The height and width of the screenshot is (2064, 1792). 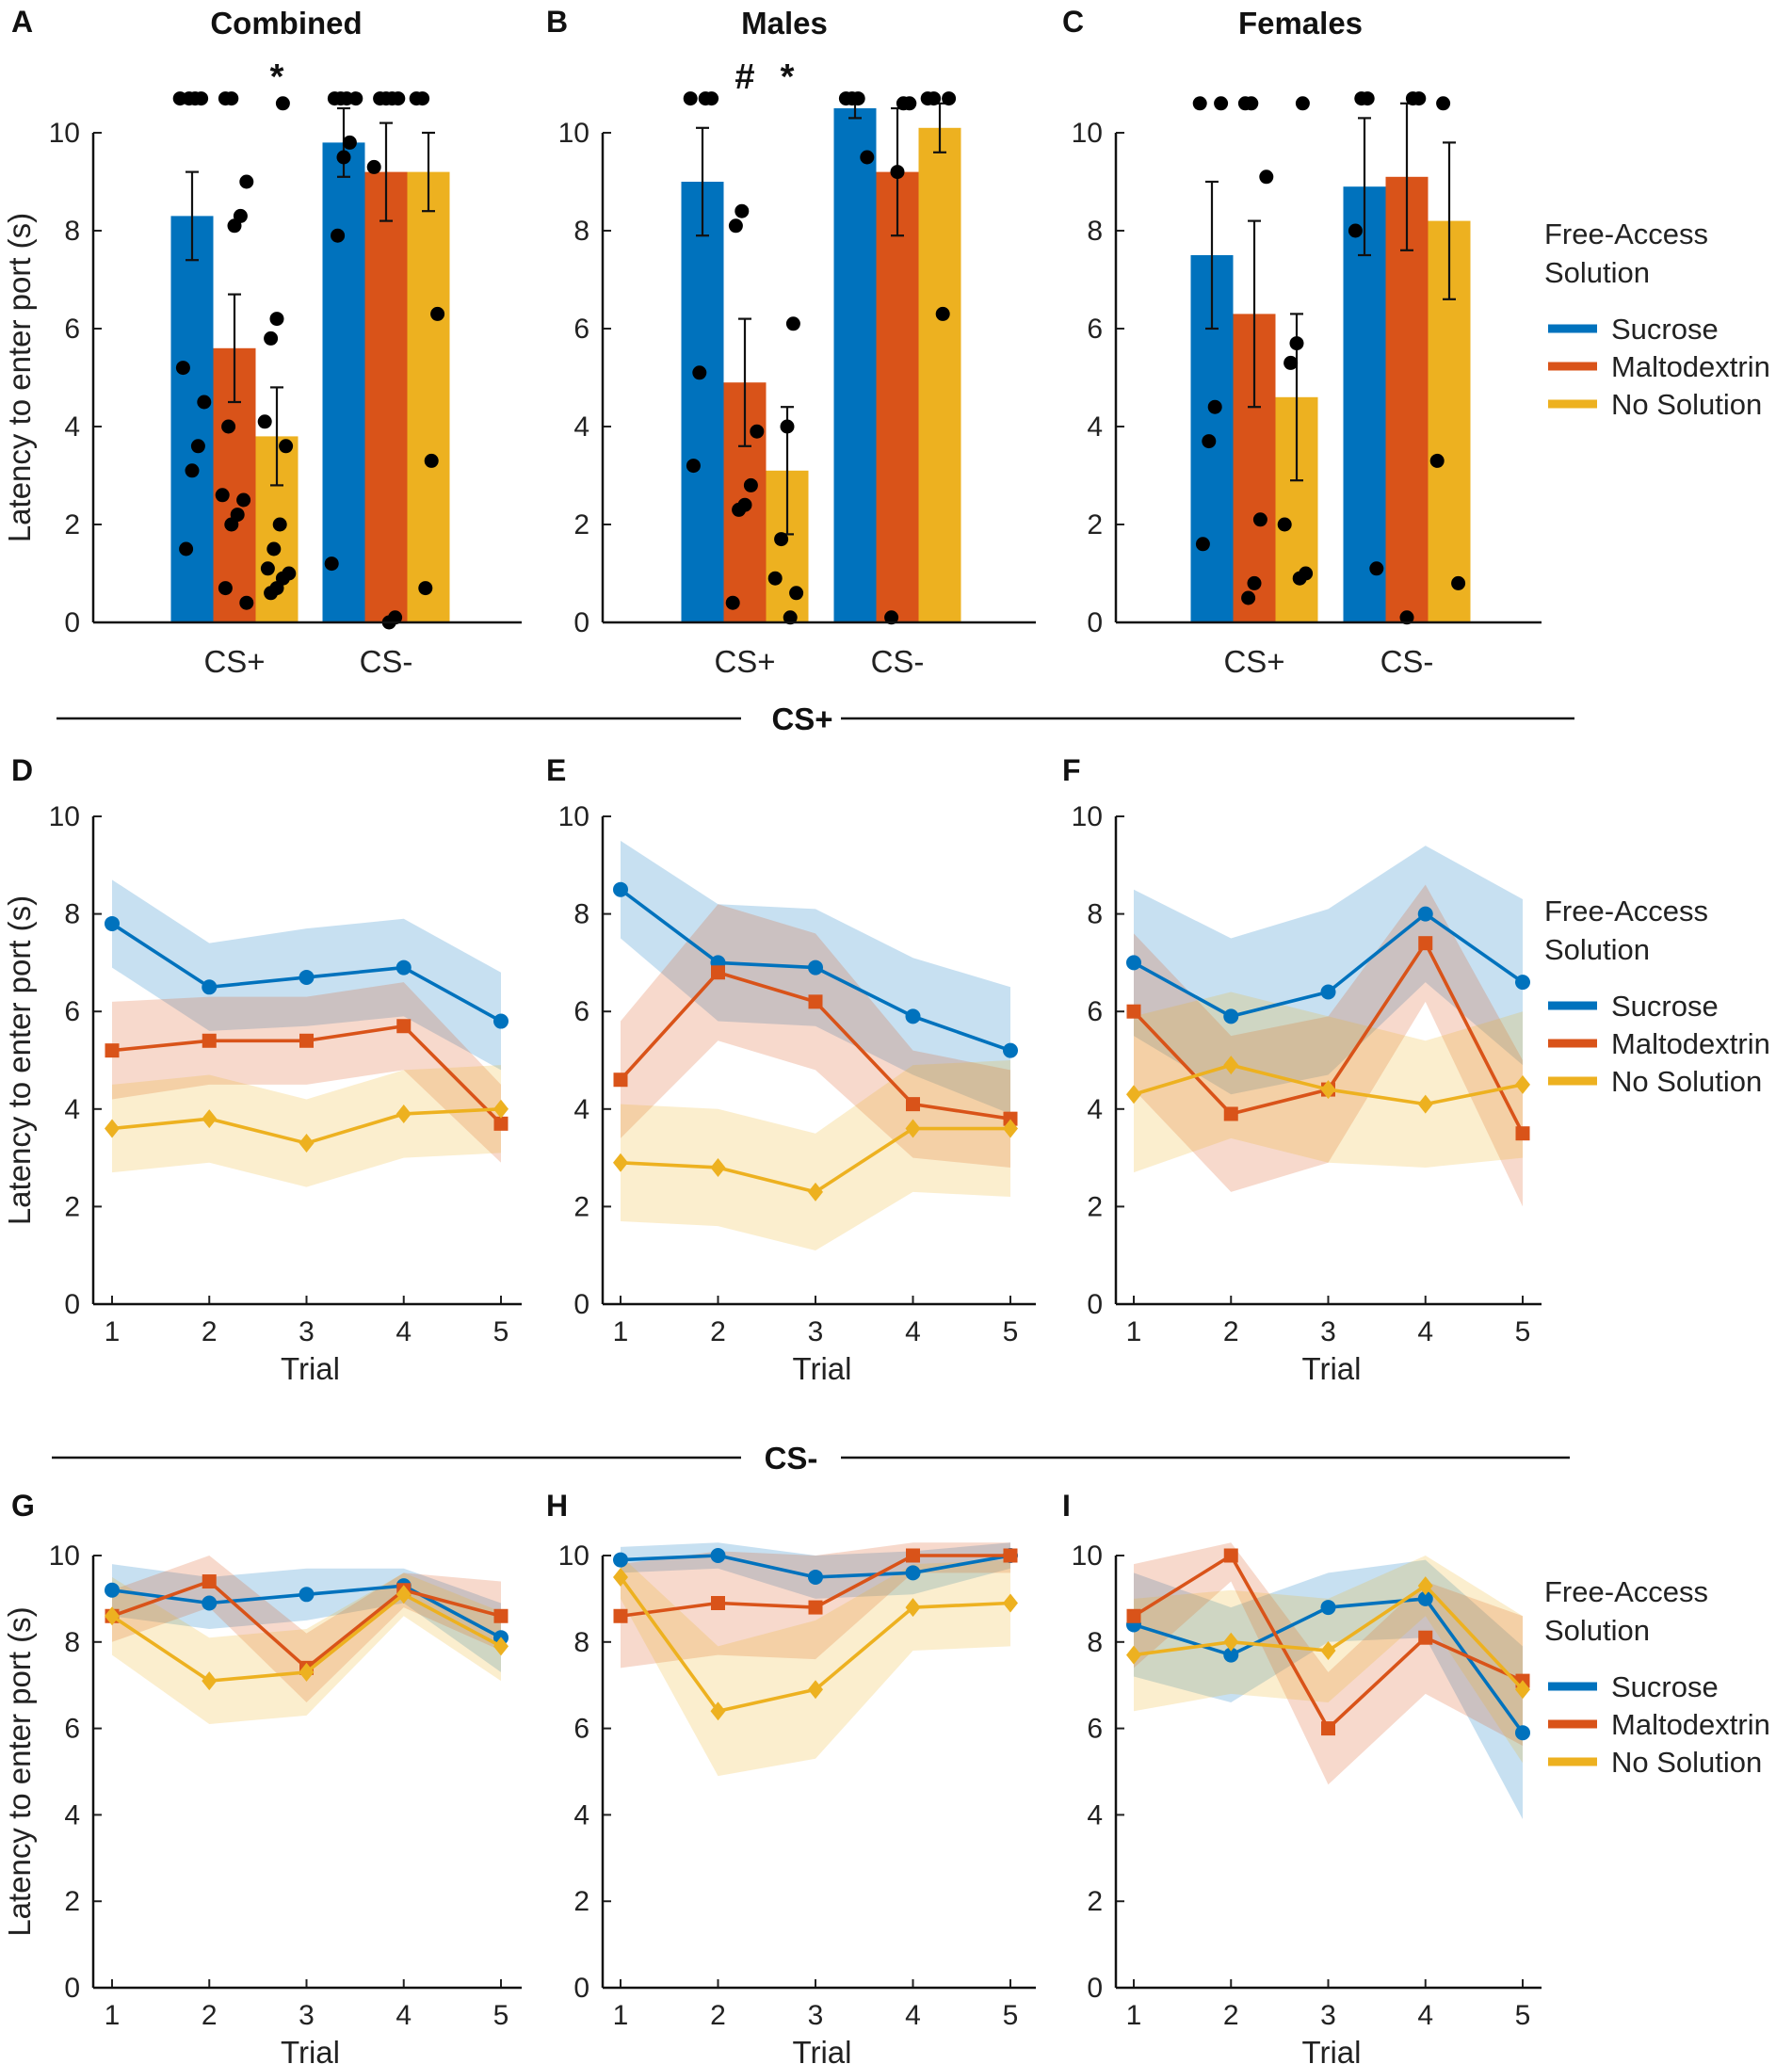 I want to click on sem-band-sucrose, so click(x=1328, y=1689).